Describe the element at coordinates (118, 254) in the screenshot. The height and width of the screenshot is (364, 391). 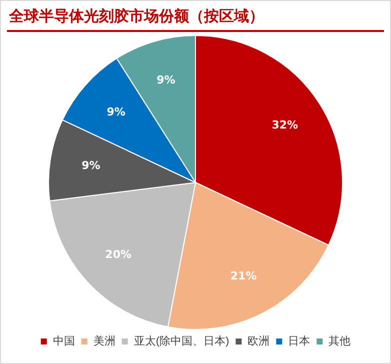
I see `data-label: 20%` at that location.